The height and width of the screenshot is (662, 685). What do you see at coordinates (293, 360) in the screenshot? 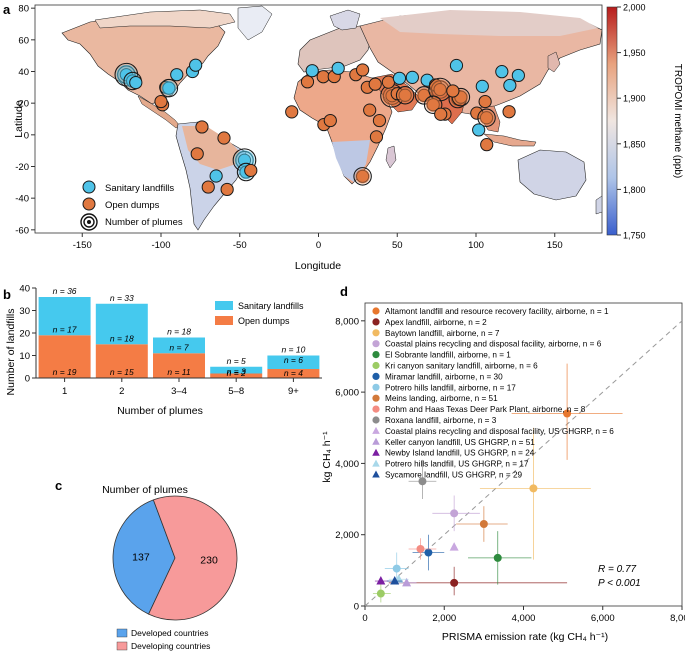
I see `bar-sanitary-label: n = 6` at bounding box center [293, 360].